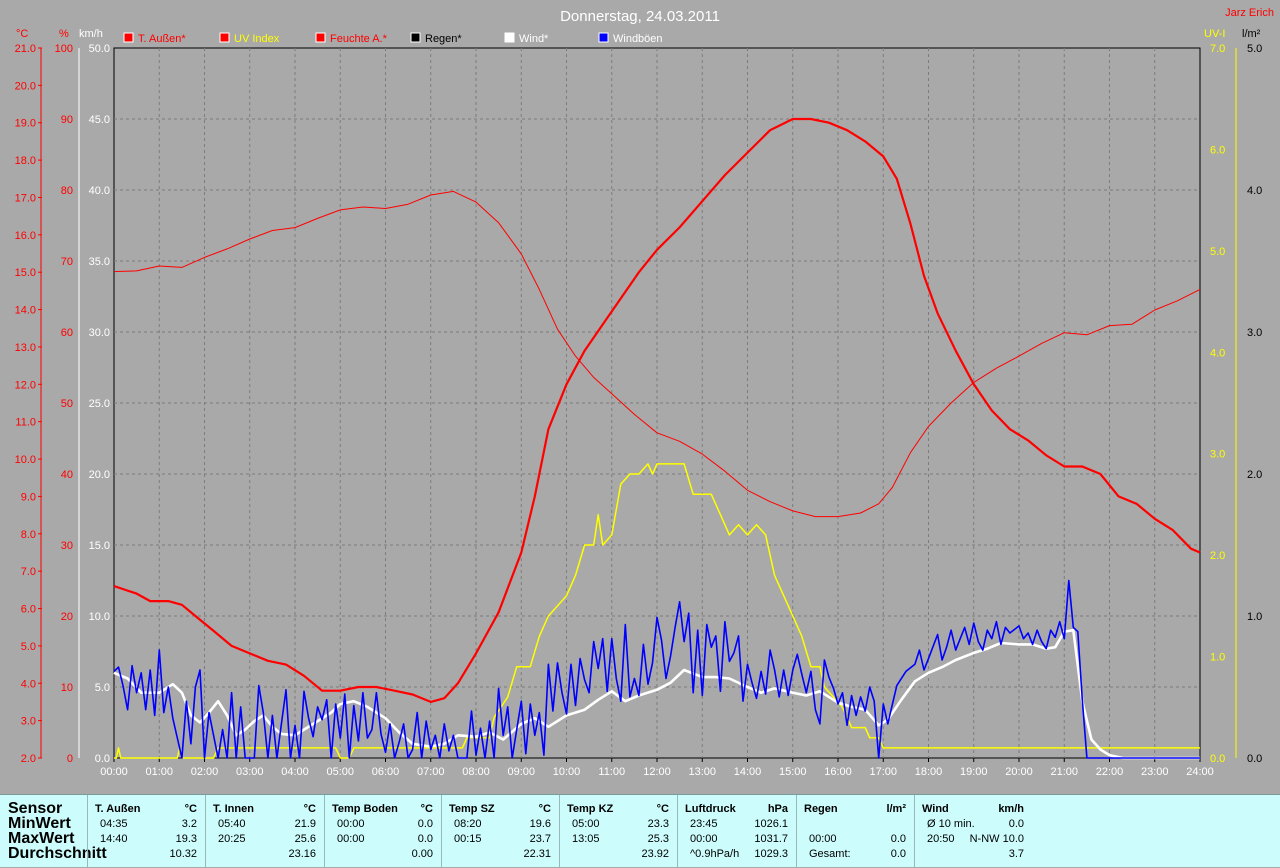  Describe the element at coordinates (896, 809) in the screenshot. I see `stats-unit: l/m²` at that location.